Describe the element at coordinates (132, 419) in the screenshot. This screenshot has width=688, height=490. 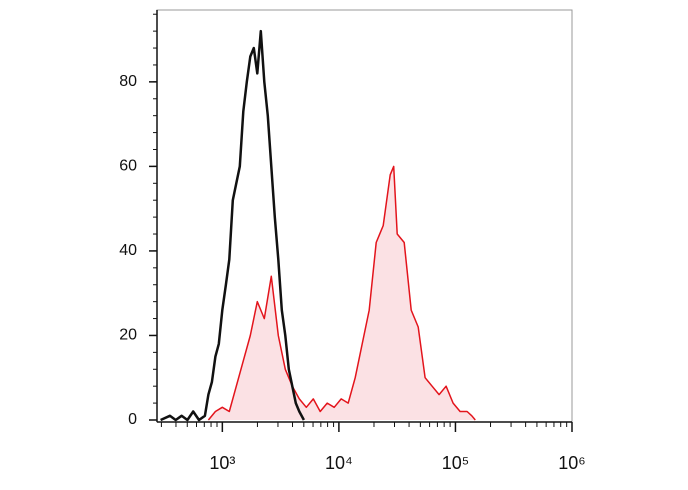
I see `y-tick-label: 0` at that location.